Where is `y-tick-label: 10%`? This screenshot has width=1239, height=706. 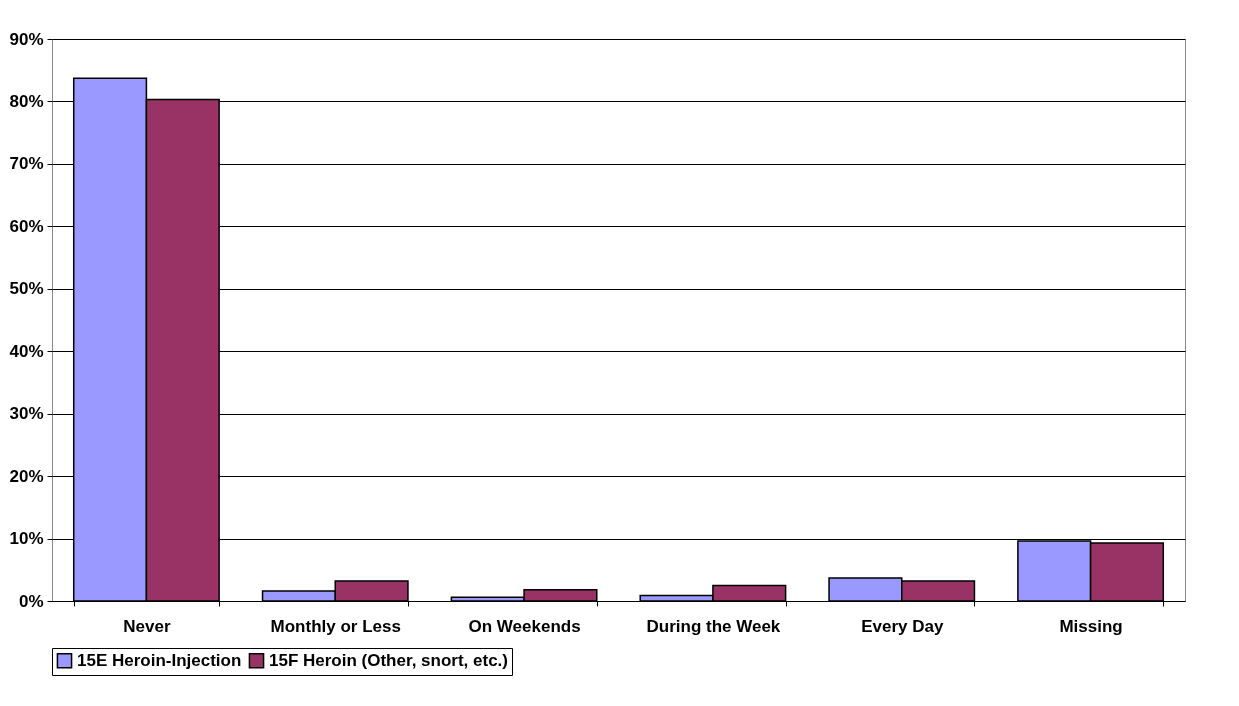
y-tick-label: 10% is located at coordinates (26, 539).